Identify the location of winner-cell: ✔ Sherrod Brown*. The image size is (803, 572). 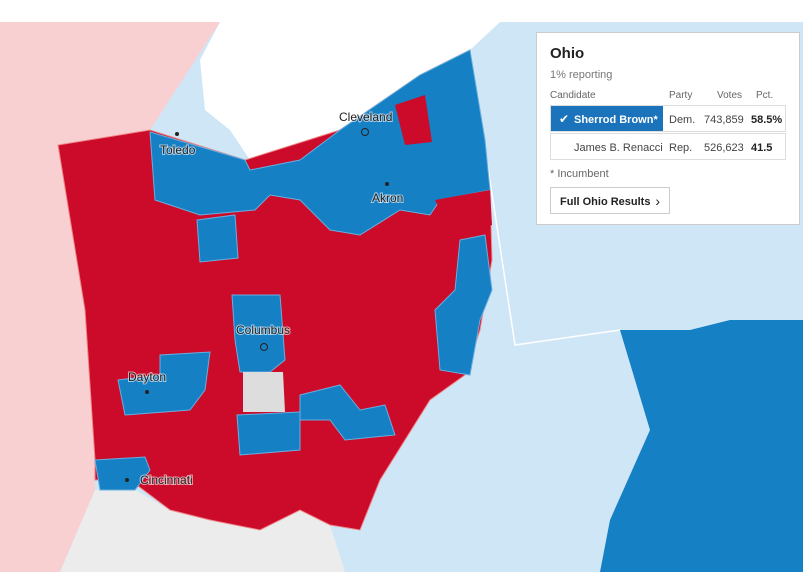
(607, 118).